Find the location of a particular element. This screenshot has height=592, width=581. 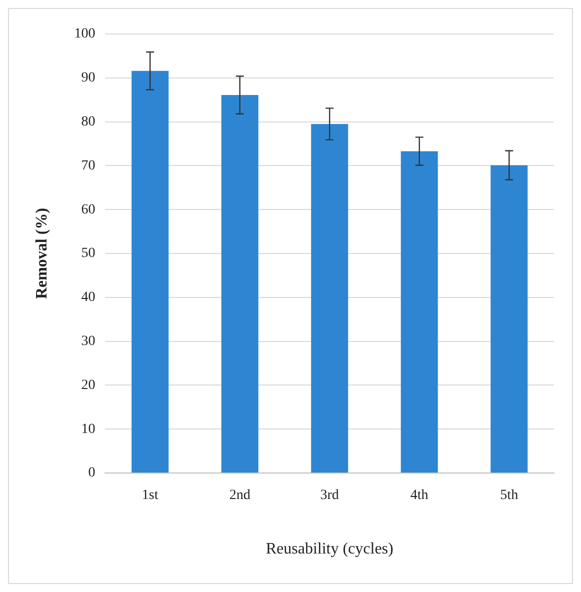

y-tick-label: 100 is located at coordinates (85, 34).